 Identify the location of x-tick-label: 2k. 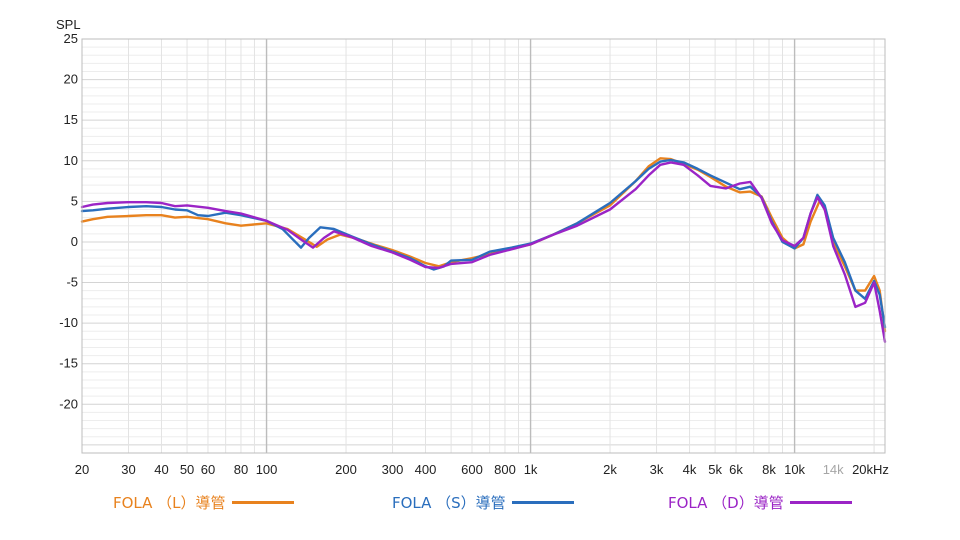
(610, 469).